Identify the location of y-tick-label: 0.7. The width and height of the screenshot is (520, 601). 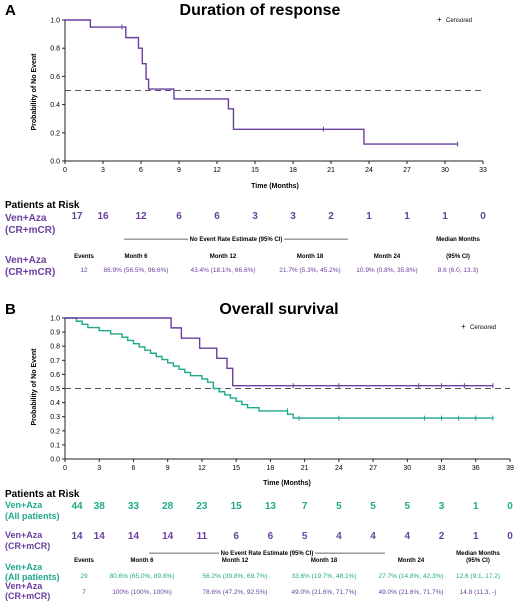
(55, 361).